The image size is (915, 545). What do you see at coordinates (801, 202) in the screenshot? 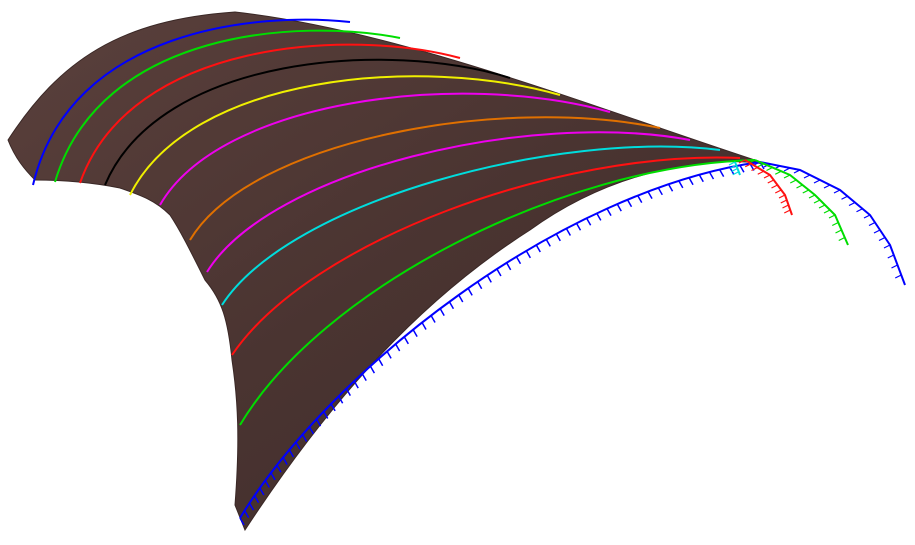
I see `green-normal-tail` at bounding box center [801, 202].